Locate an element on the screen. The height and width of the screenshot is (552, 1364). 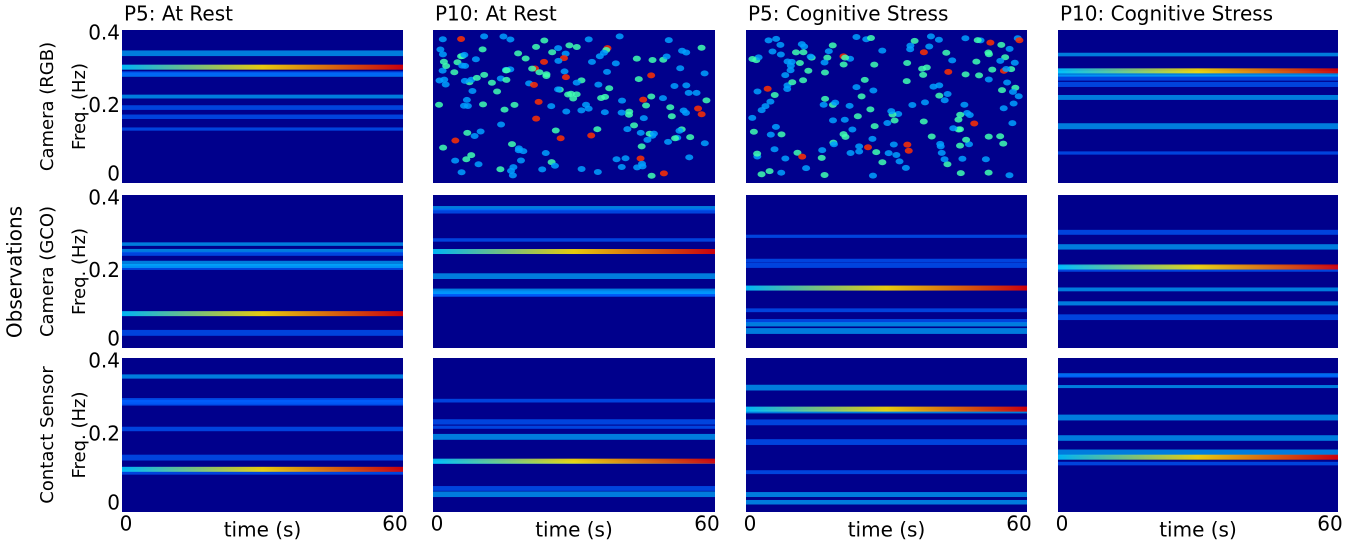
y-tick-label: 0.2 is located at coordinates (104, 270).